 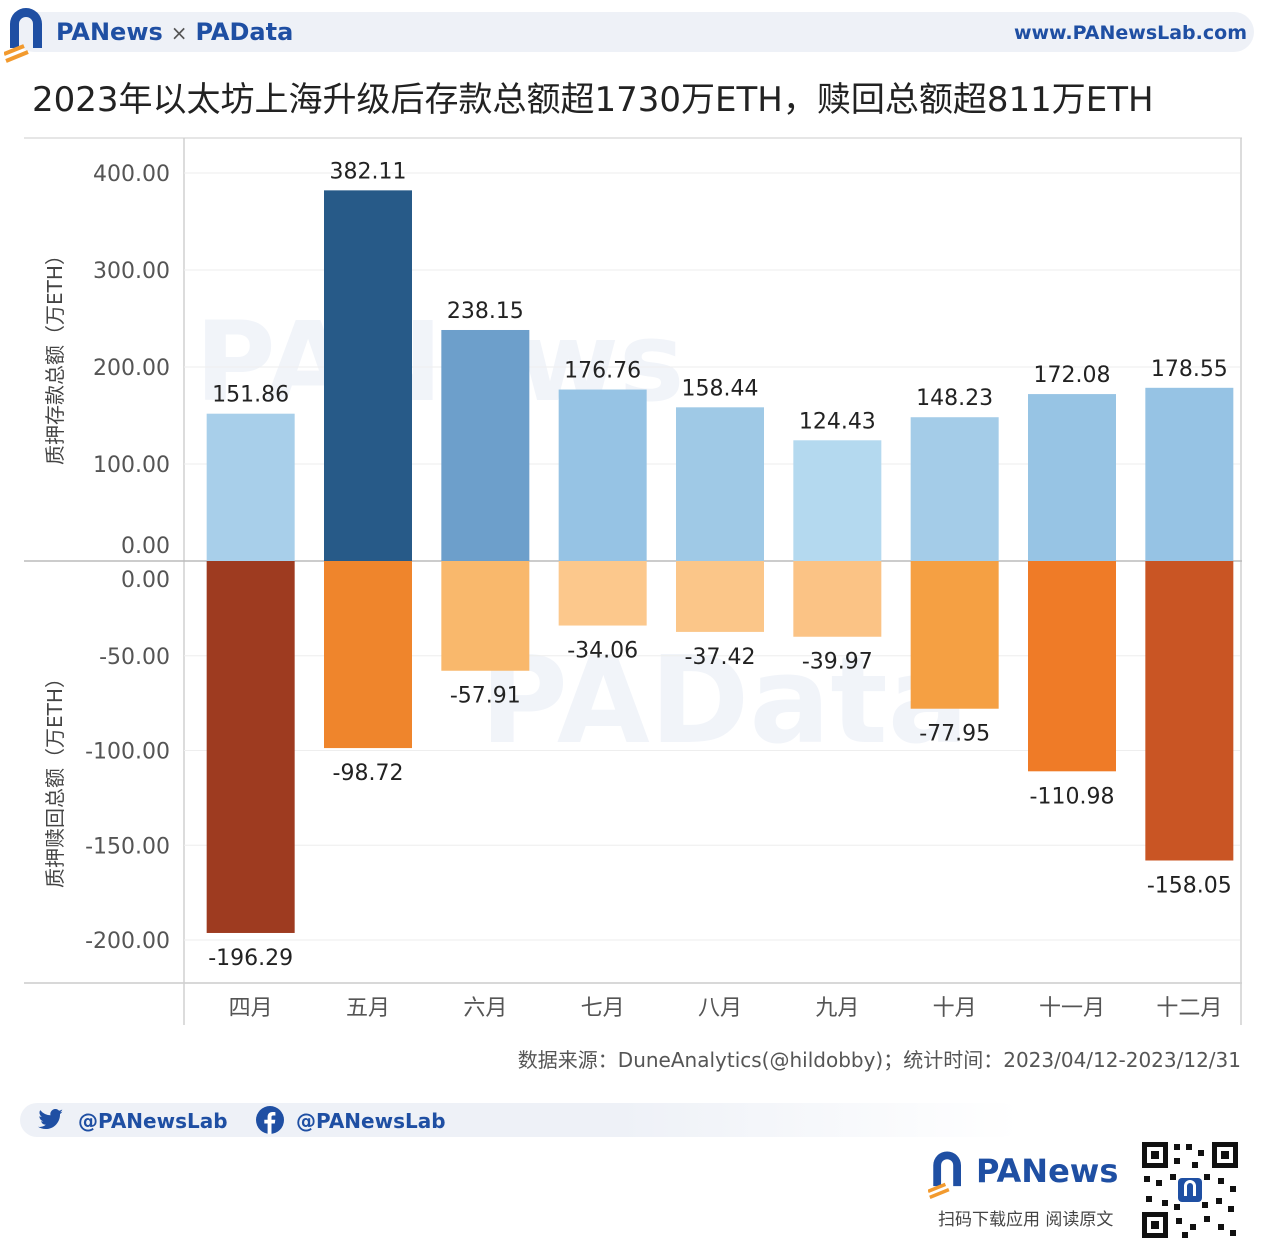 What do you see at coordinates (593, 100) in the screenshot?
I see `chart-title: 2023年以太坊上海升级后存款总额超1730万ETH，赎回总额超811万ETH` at bounding box center [593, 100].